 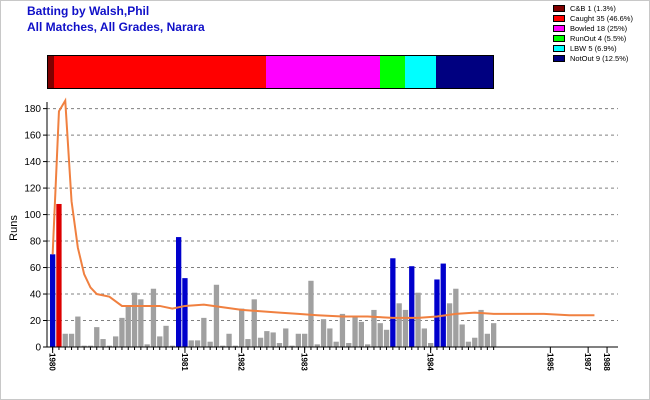 I want to click on legend-label-runout: RunOut 4 (5.5%), so click(x=598, y=38).